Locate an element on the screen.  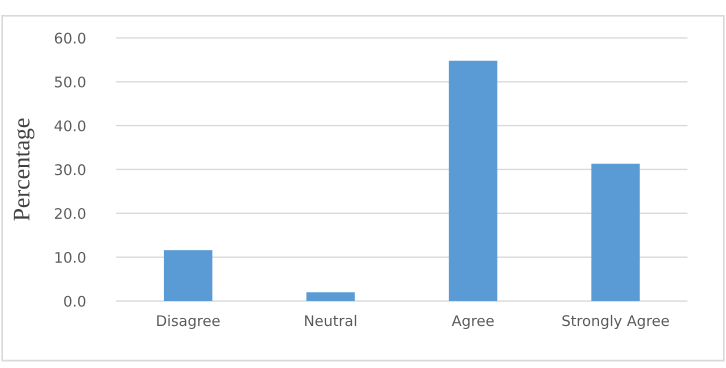
y-tick-label: 10.0 is located at coordinates (70, 257).